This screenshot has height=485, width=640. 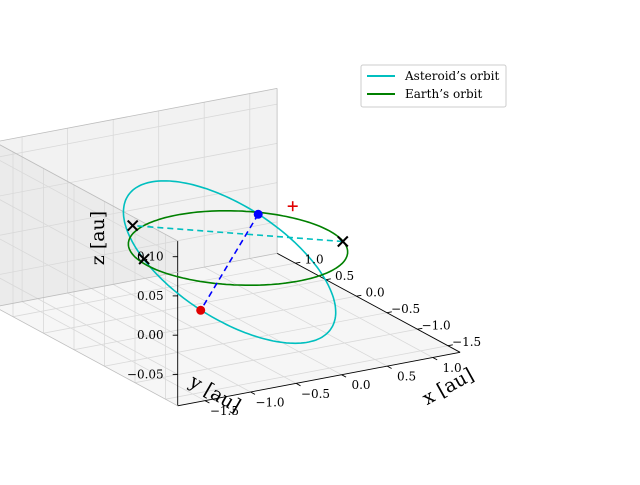 I want to click on intersection-marker-stroke-b, so click(x=144, y=259).